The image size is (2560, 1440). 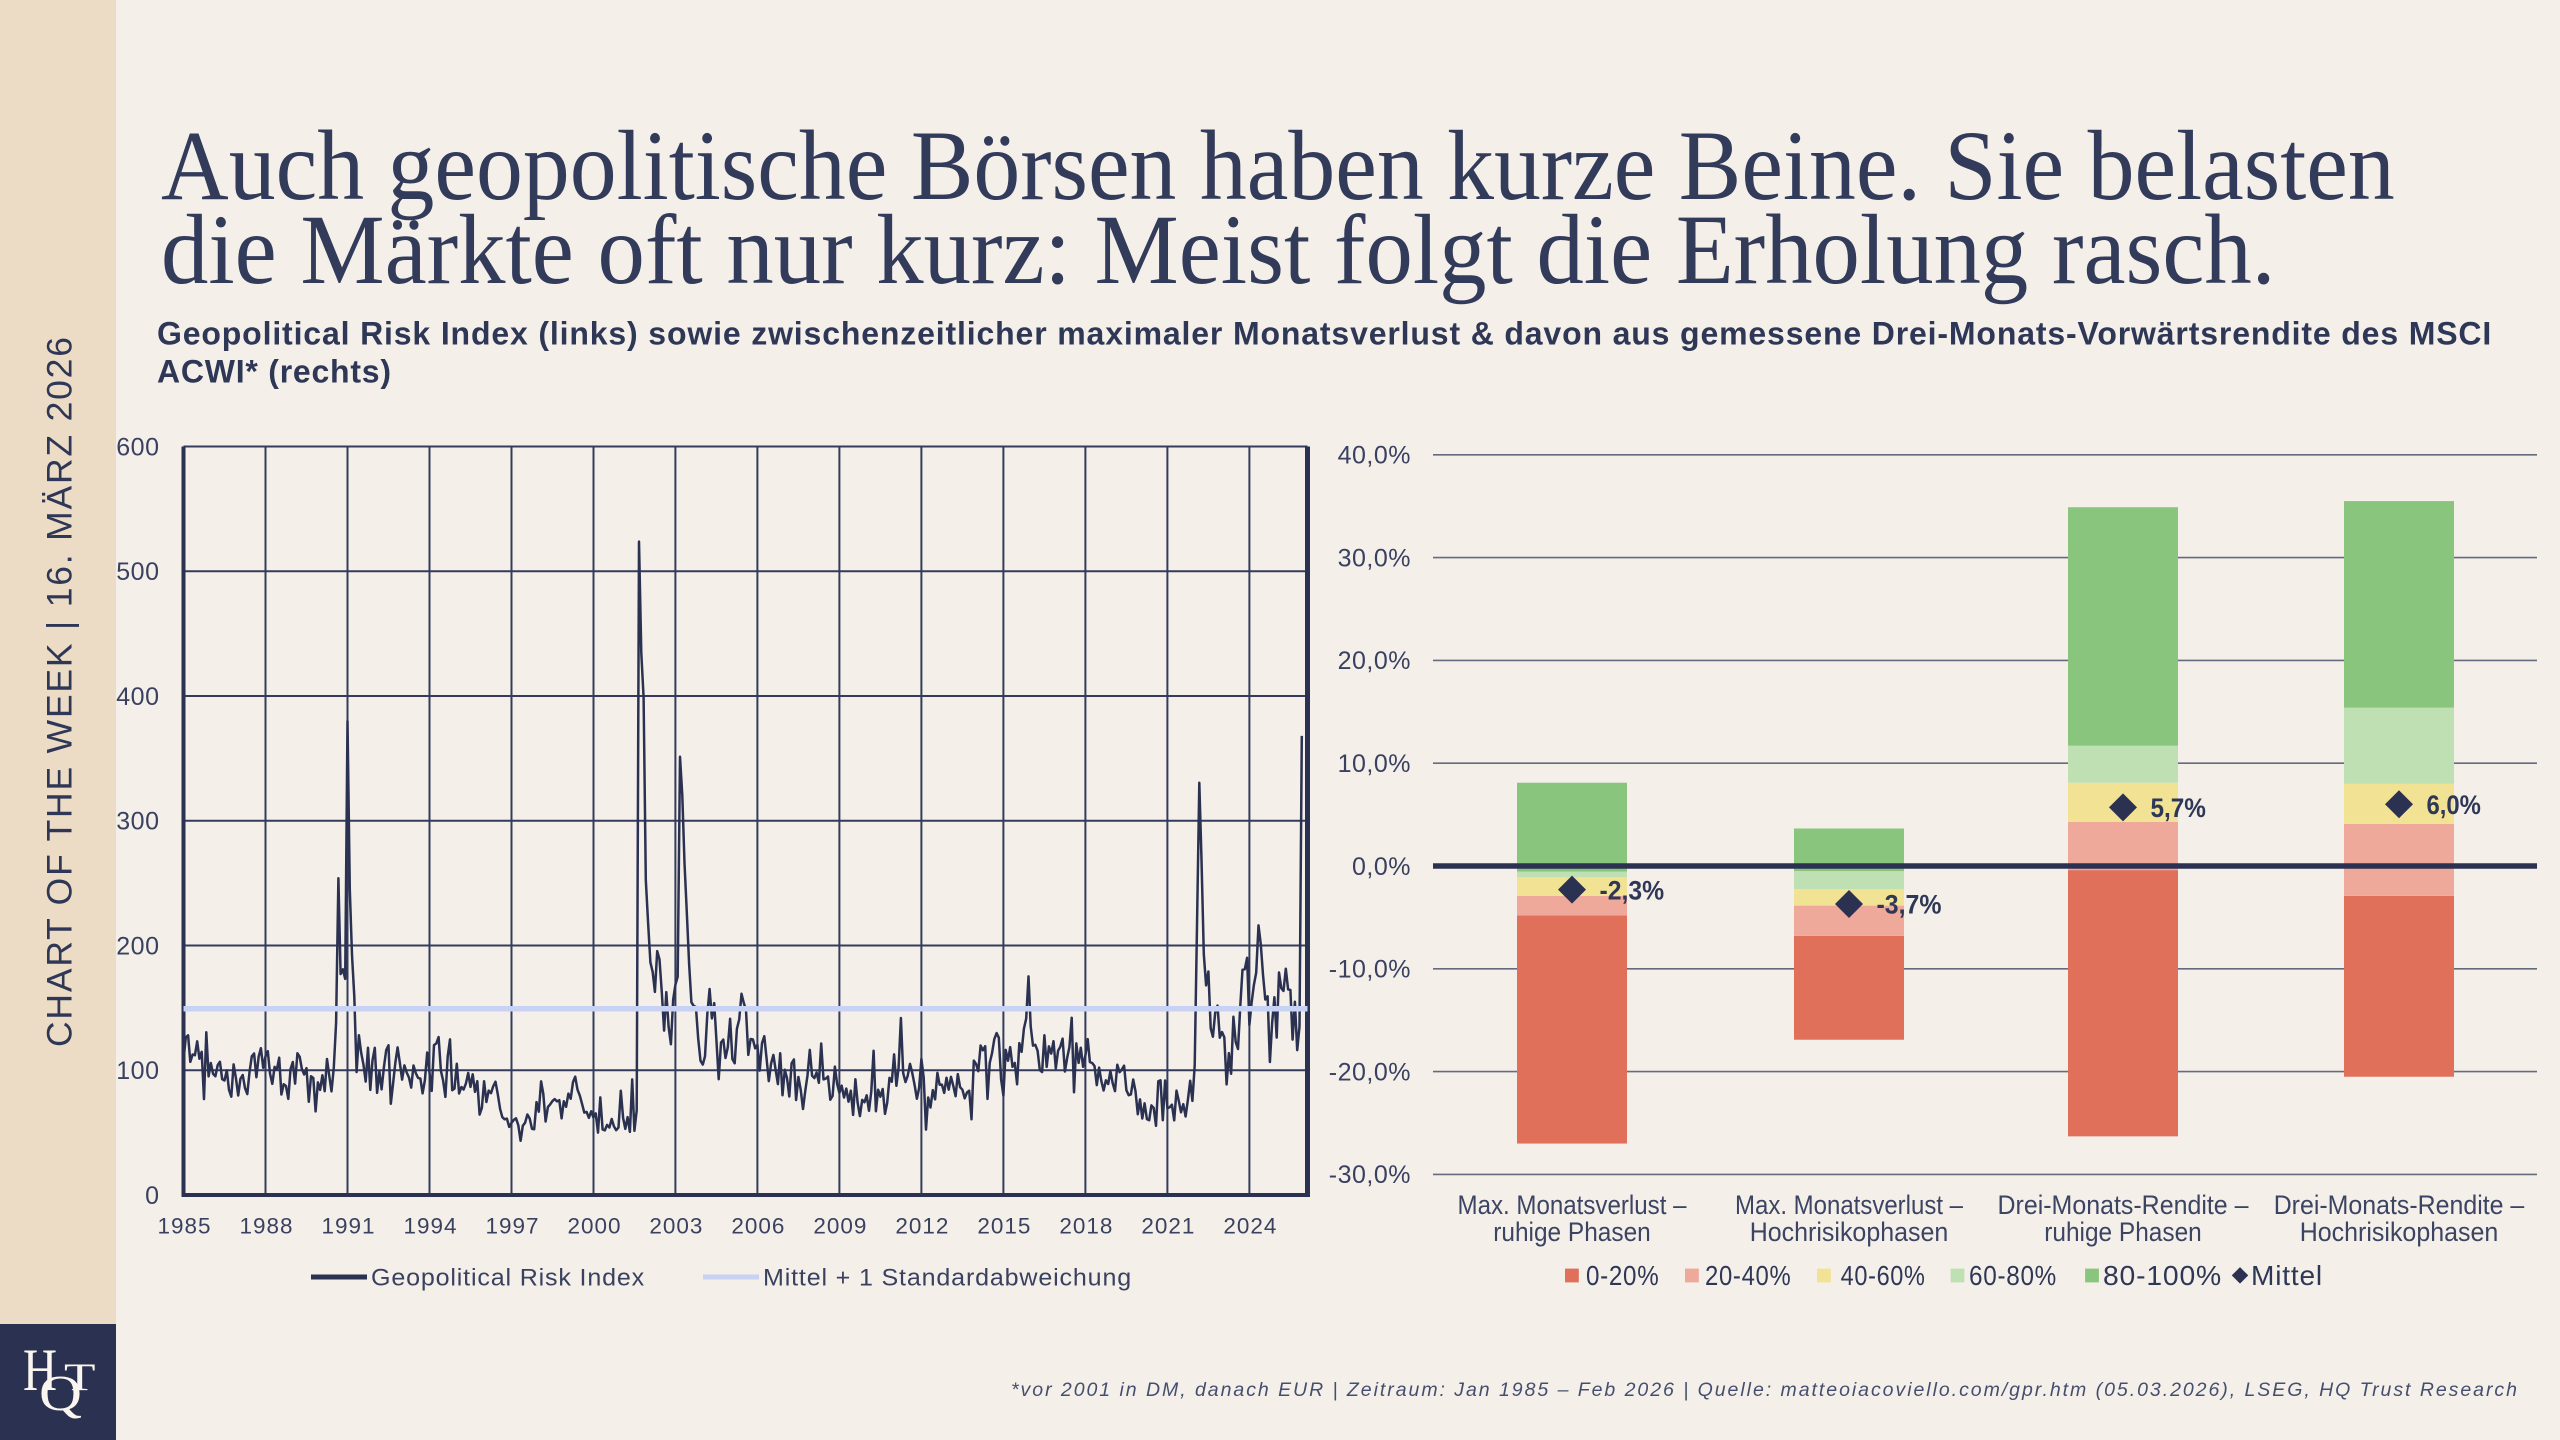 What do you see at coordinates (1909, 905) in the screenshot?
I see `svg-text: -3,7%` at bounding box center [1909, 905].